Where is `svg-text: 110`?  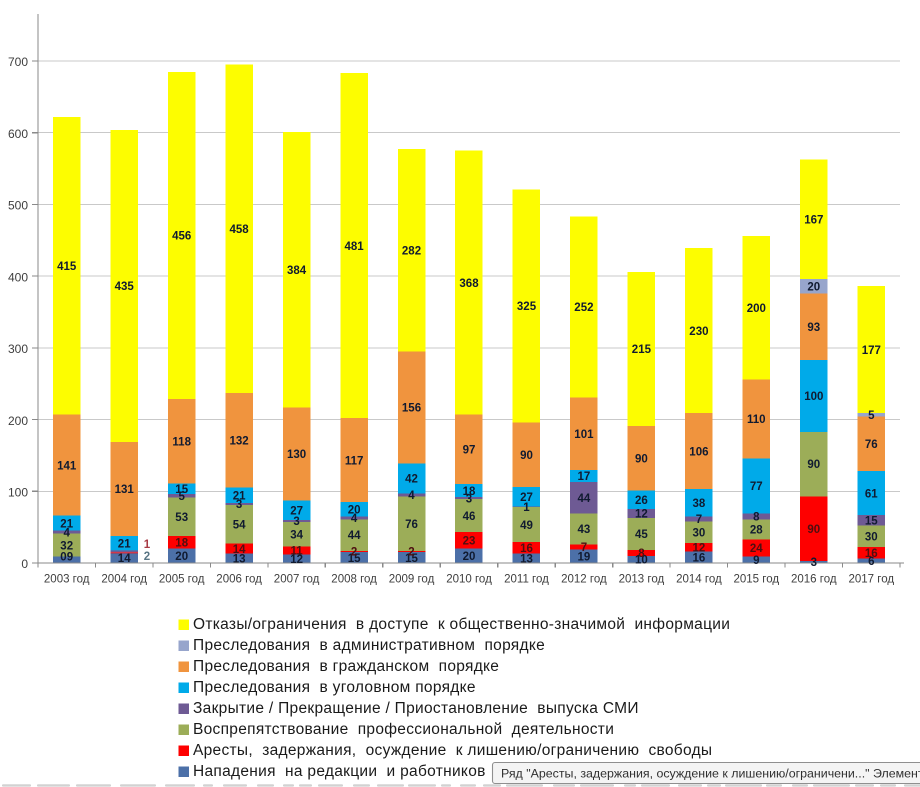 svg-text: 110 is located at coordinates (756, 420).